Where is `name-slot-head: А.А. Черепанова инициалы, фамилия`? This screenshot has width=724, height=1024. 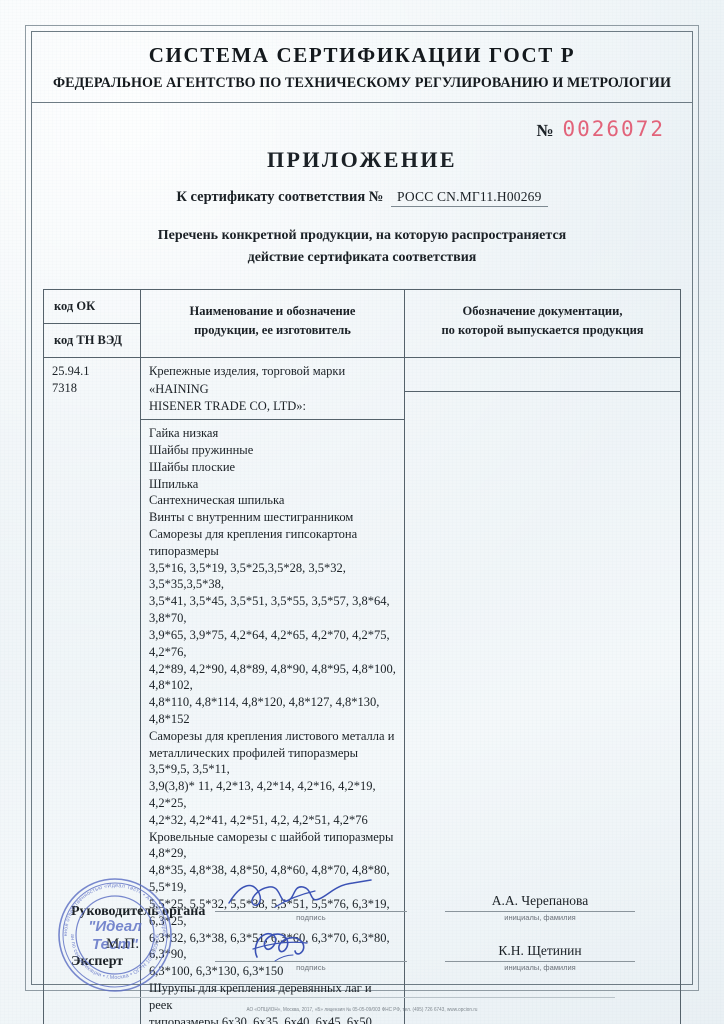
name-slot-head: А.А. Черепанова инициалы, фамилия is located at coordinates (540, 907).